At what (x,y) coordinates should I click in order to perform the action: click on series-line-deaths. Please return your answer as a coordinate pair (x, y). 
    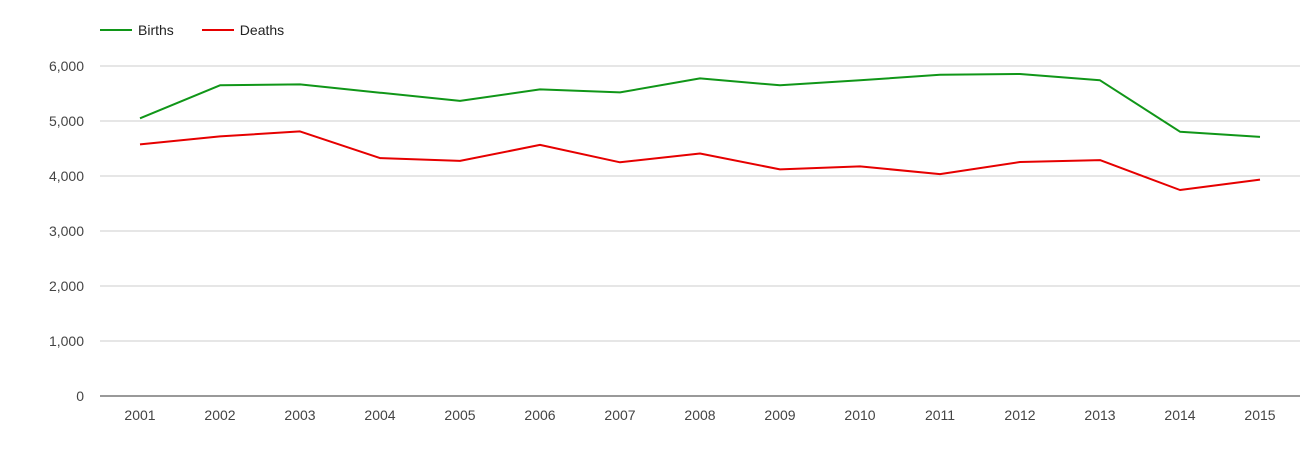
    Looking at the image, I should click on (700, 160).